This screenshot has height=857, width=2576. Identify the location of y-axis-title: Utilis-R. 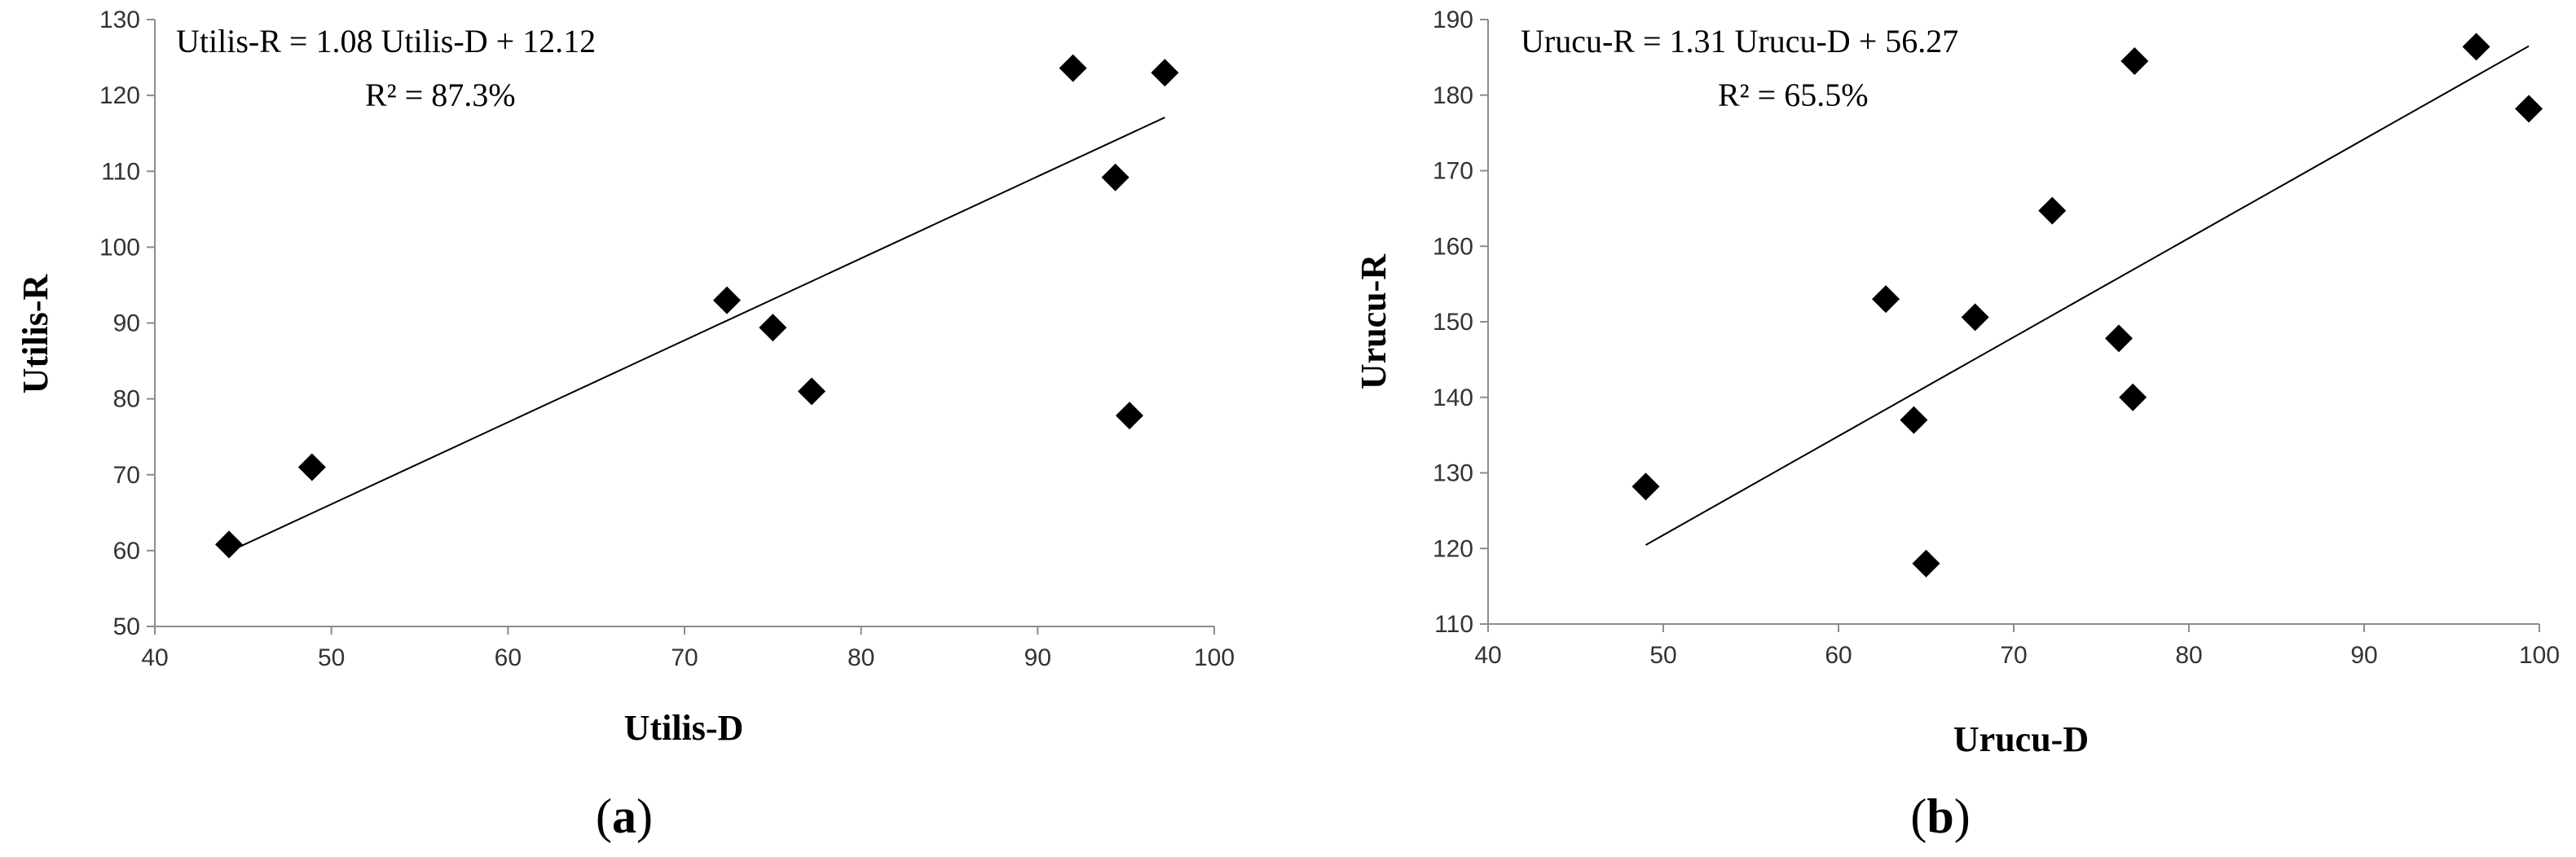
(35, 333).